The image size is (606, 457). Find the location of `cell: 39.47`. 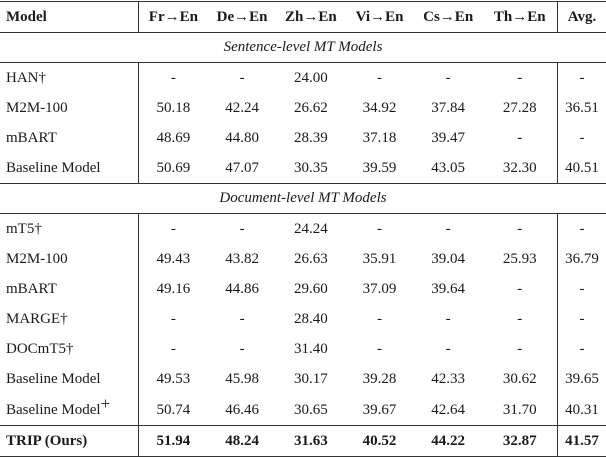

cell: 39.47 is located at coordinates (448, 138).